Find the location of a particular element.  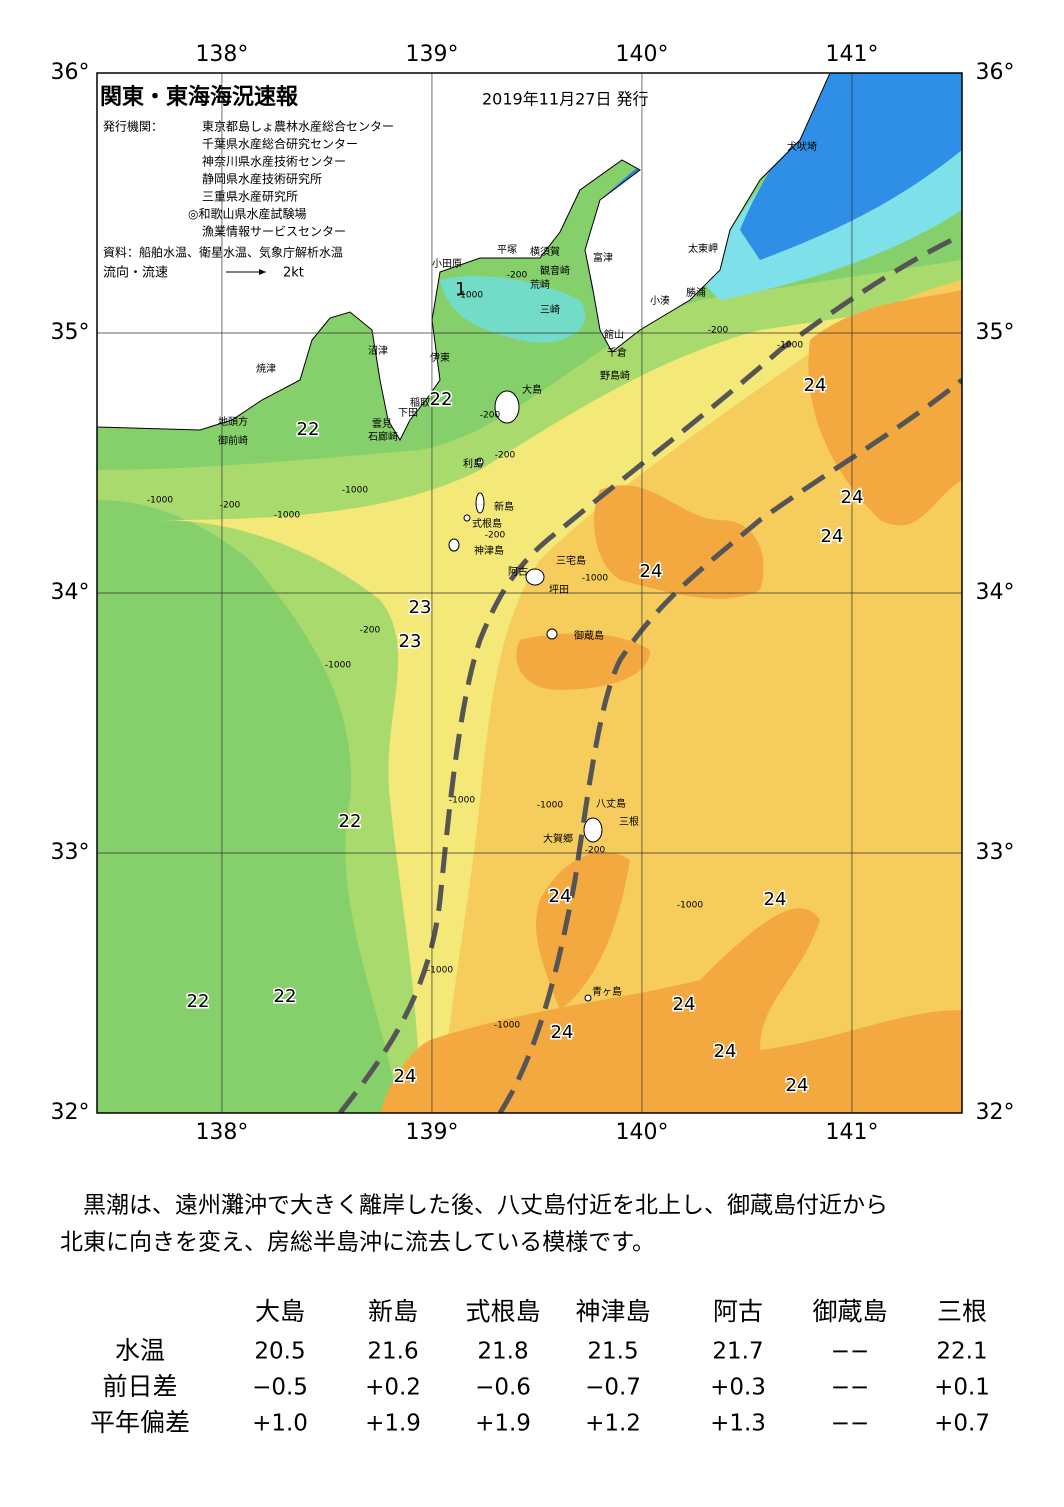

table-cell: 22.1 is located at coordinates (961, 1352).